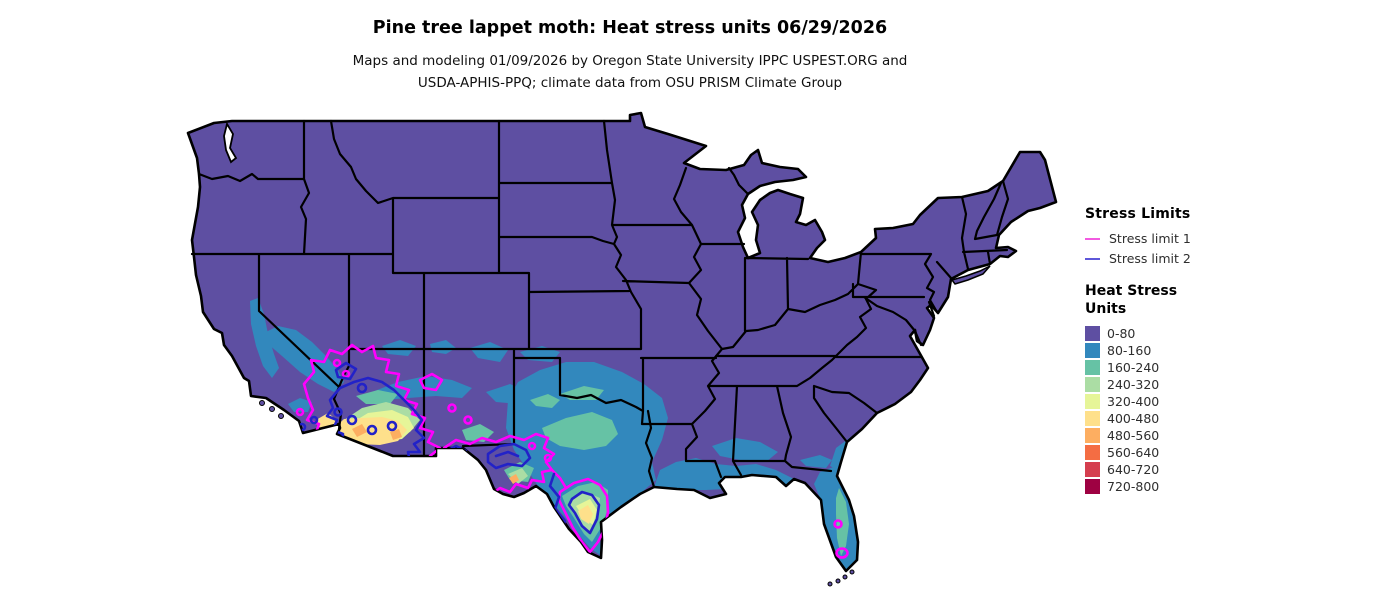 This screenshot has height=594, width=1400. I want to click on puget-sound-inlet, so click(230, 142).